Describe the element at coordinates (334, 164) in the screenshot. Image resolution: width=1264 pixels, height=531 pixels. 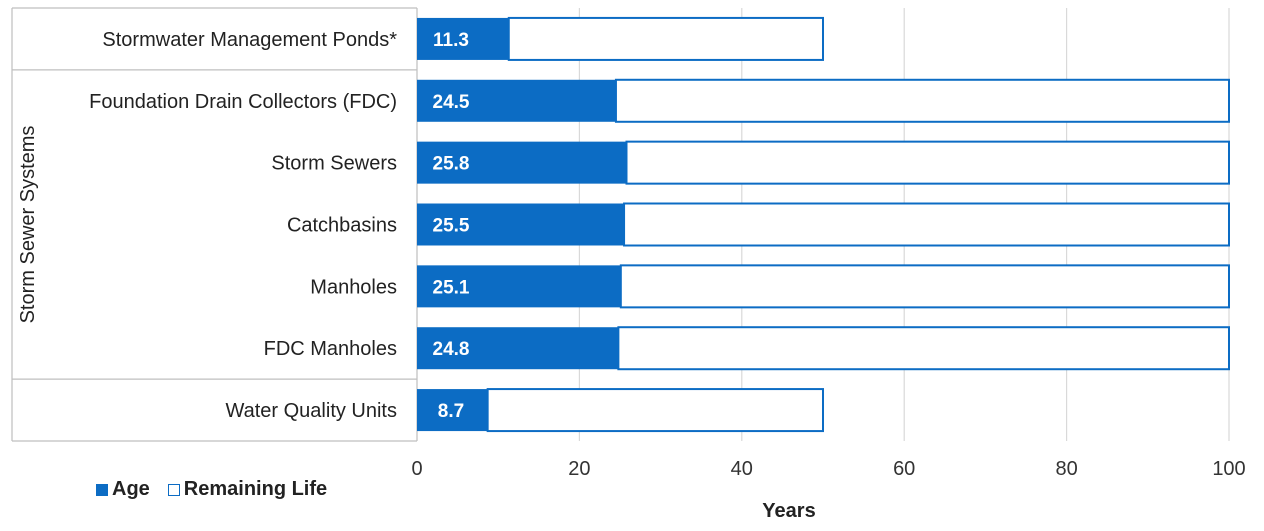
I see `category-label-storm-sewers: Storm Sewers` at that location.